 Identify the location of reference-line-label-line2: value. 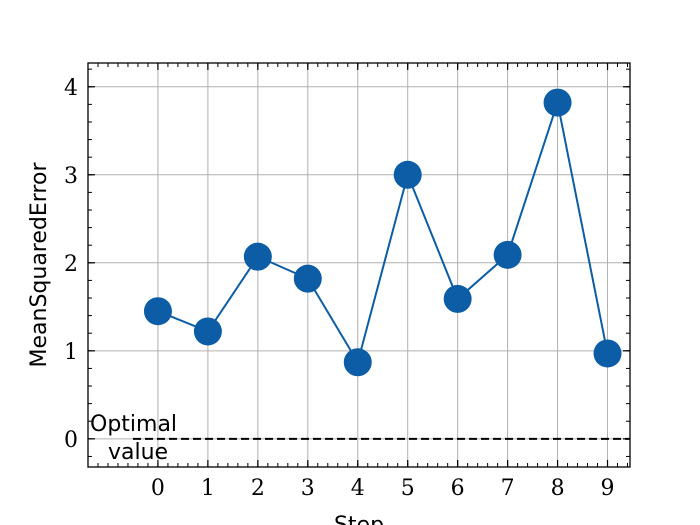
(138, 452).